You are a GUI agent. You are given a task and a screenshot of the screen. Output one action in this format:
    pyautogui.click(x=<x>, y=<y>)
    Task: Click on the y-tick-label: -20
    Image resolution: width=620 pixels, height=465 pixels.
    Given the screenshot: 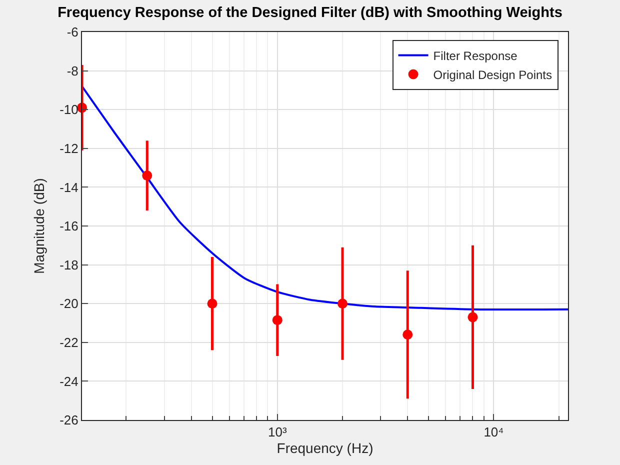 What is the action you would take?
    pyautogui.click(x=69, y=304)
    